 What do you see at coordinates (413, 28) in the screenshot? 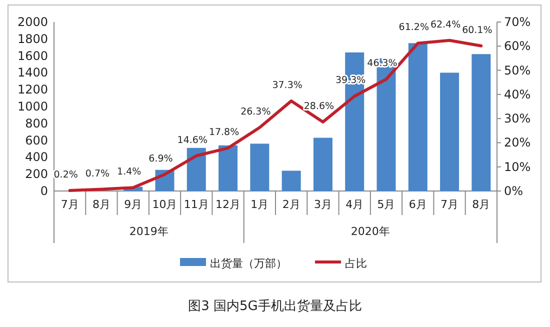
I see `data-label: 61.2%` at bounding box center [413, 28].